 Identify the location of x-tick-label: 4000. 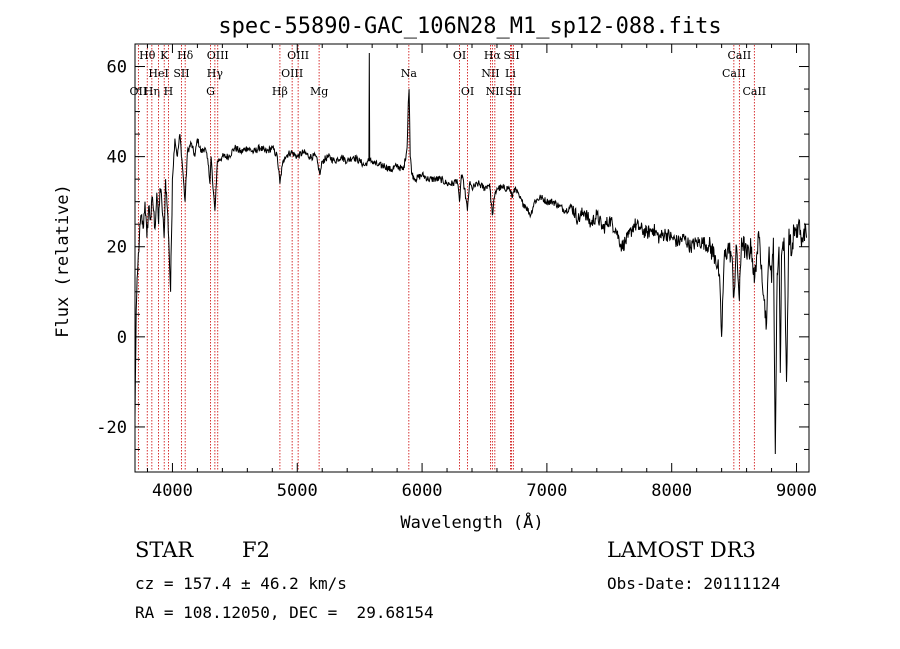
(172, 491).